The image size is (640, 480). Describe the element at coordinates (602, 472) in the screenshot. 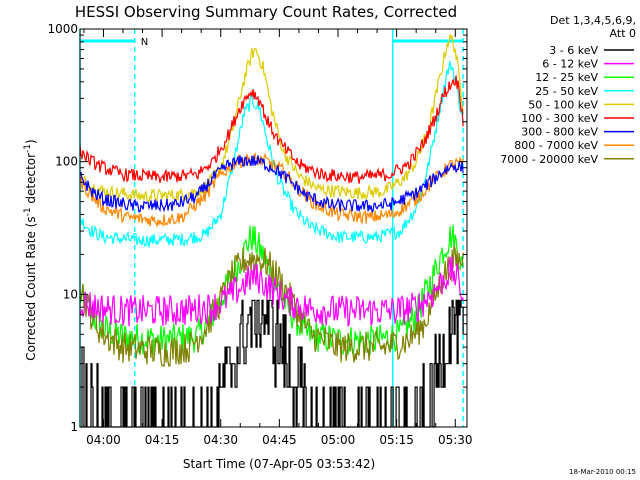

I see `generation-timestamp: 18-Mar-2010 00:15` at that location.